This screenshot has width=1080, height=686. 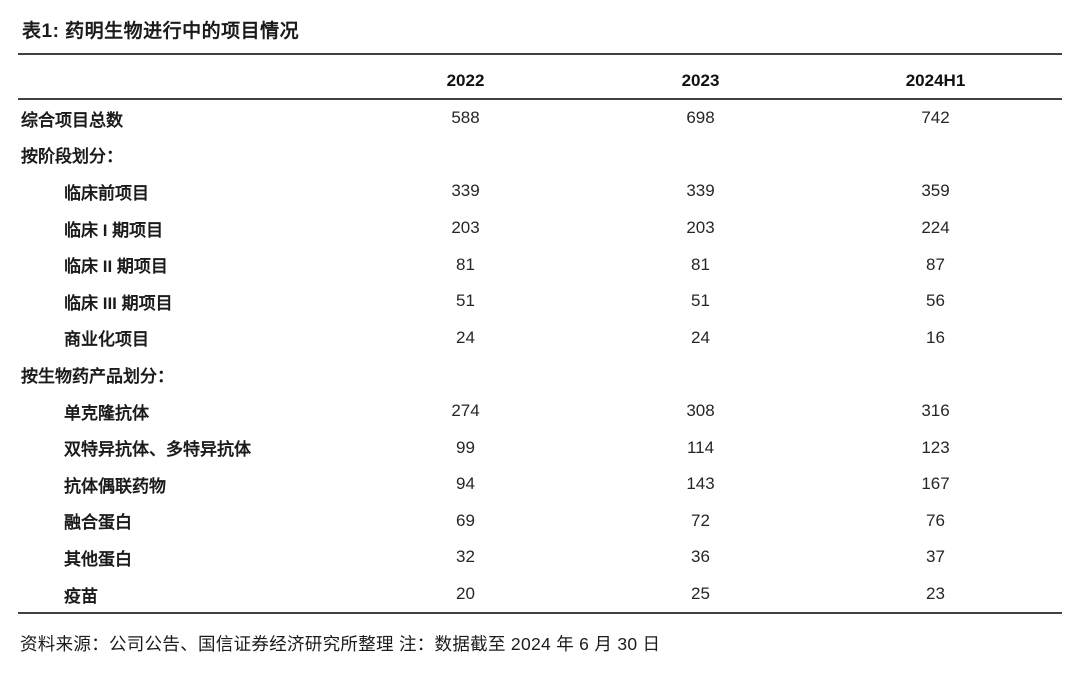 I want to click on cell-value: 698, so click(x=700, y=118).